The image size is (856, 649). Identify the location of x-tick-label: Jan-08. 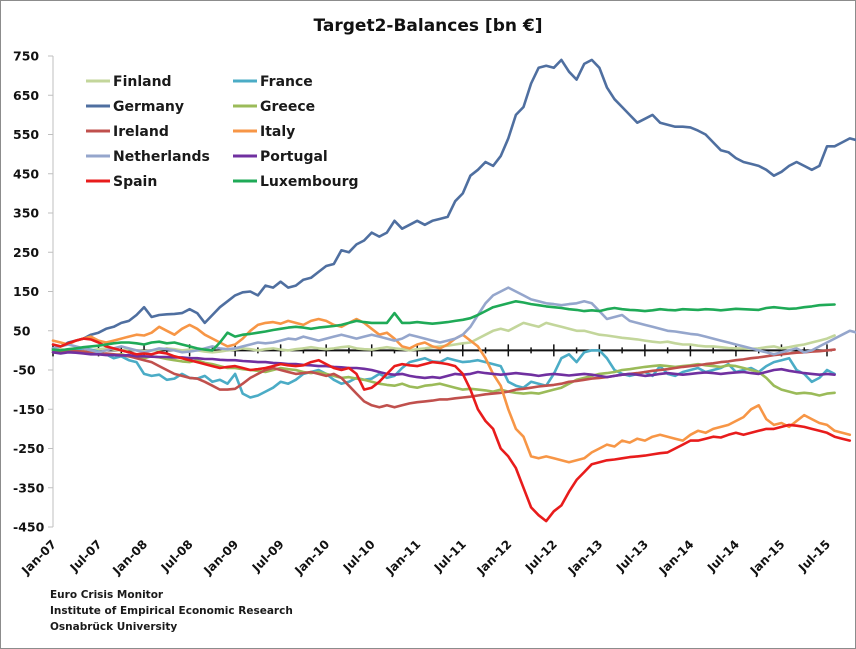
(129, 557).